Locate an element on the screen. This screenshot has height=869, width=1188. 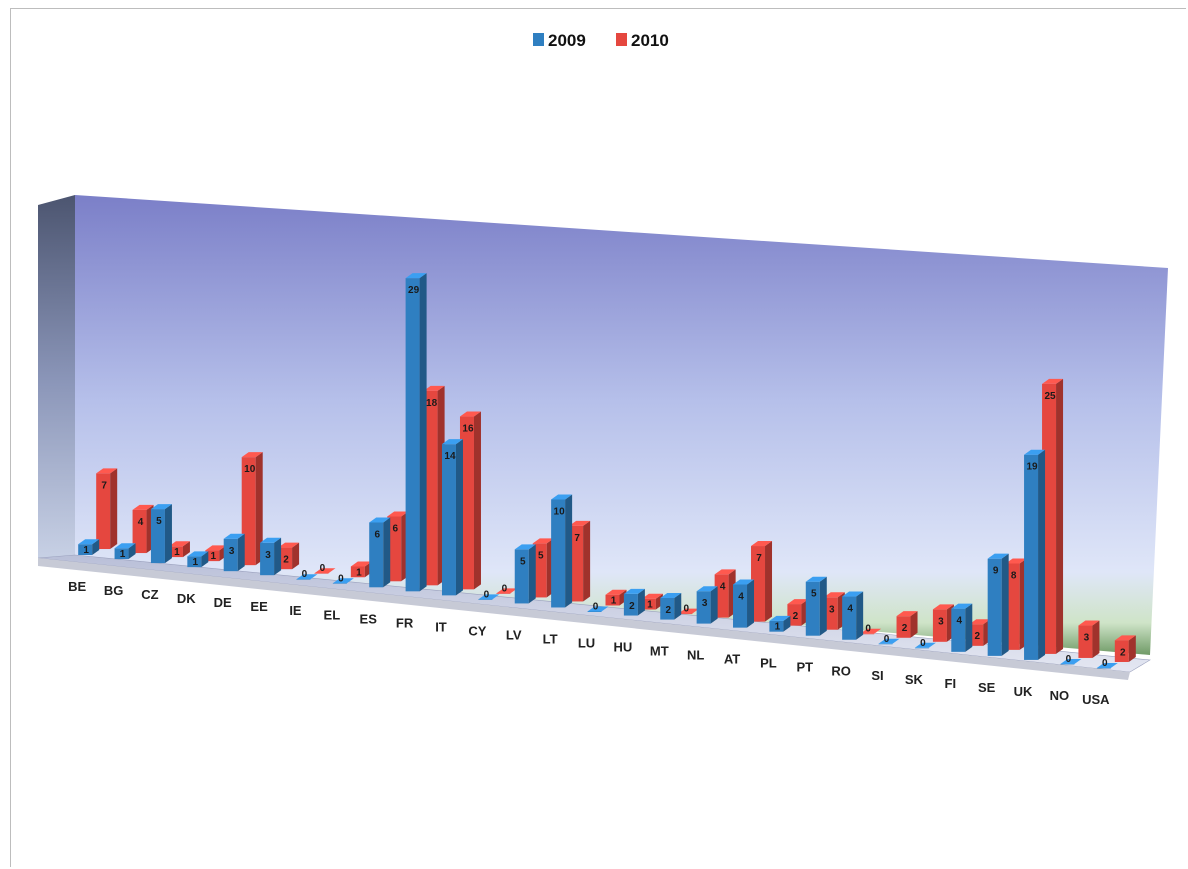
bar-2010-BE-top is located at coordinates (107, 471).